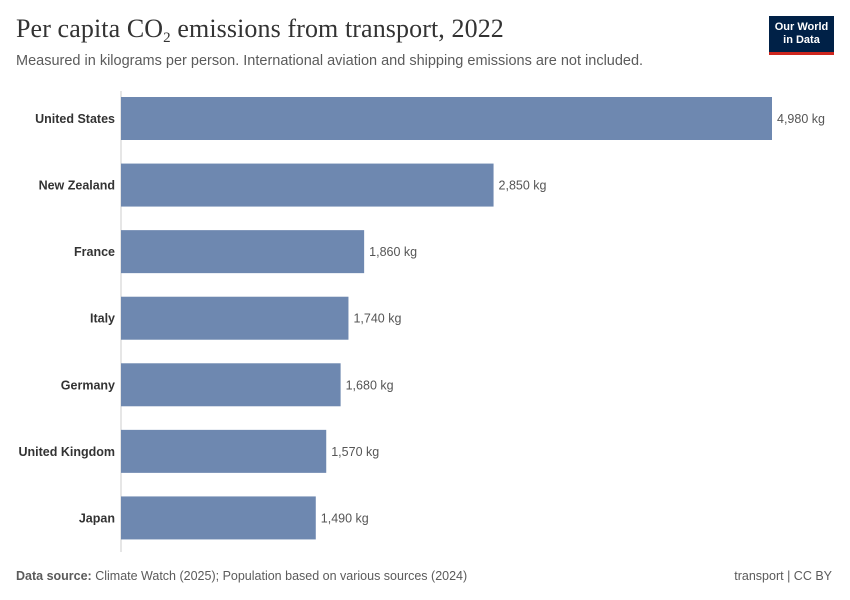  I want to click on logo-line2: in Data, so click(801, 40).